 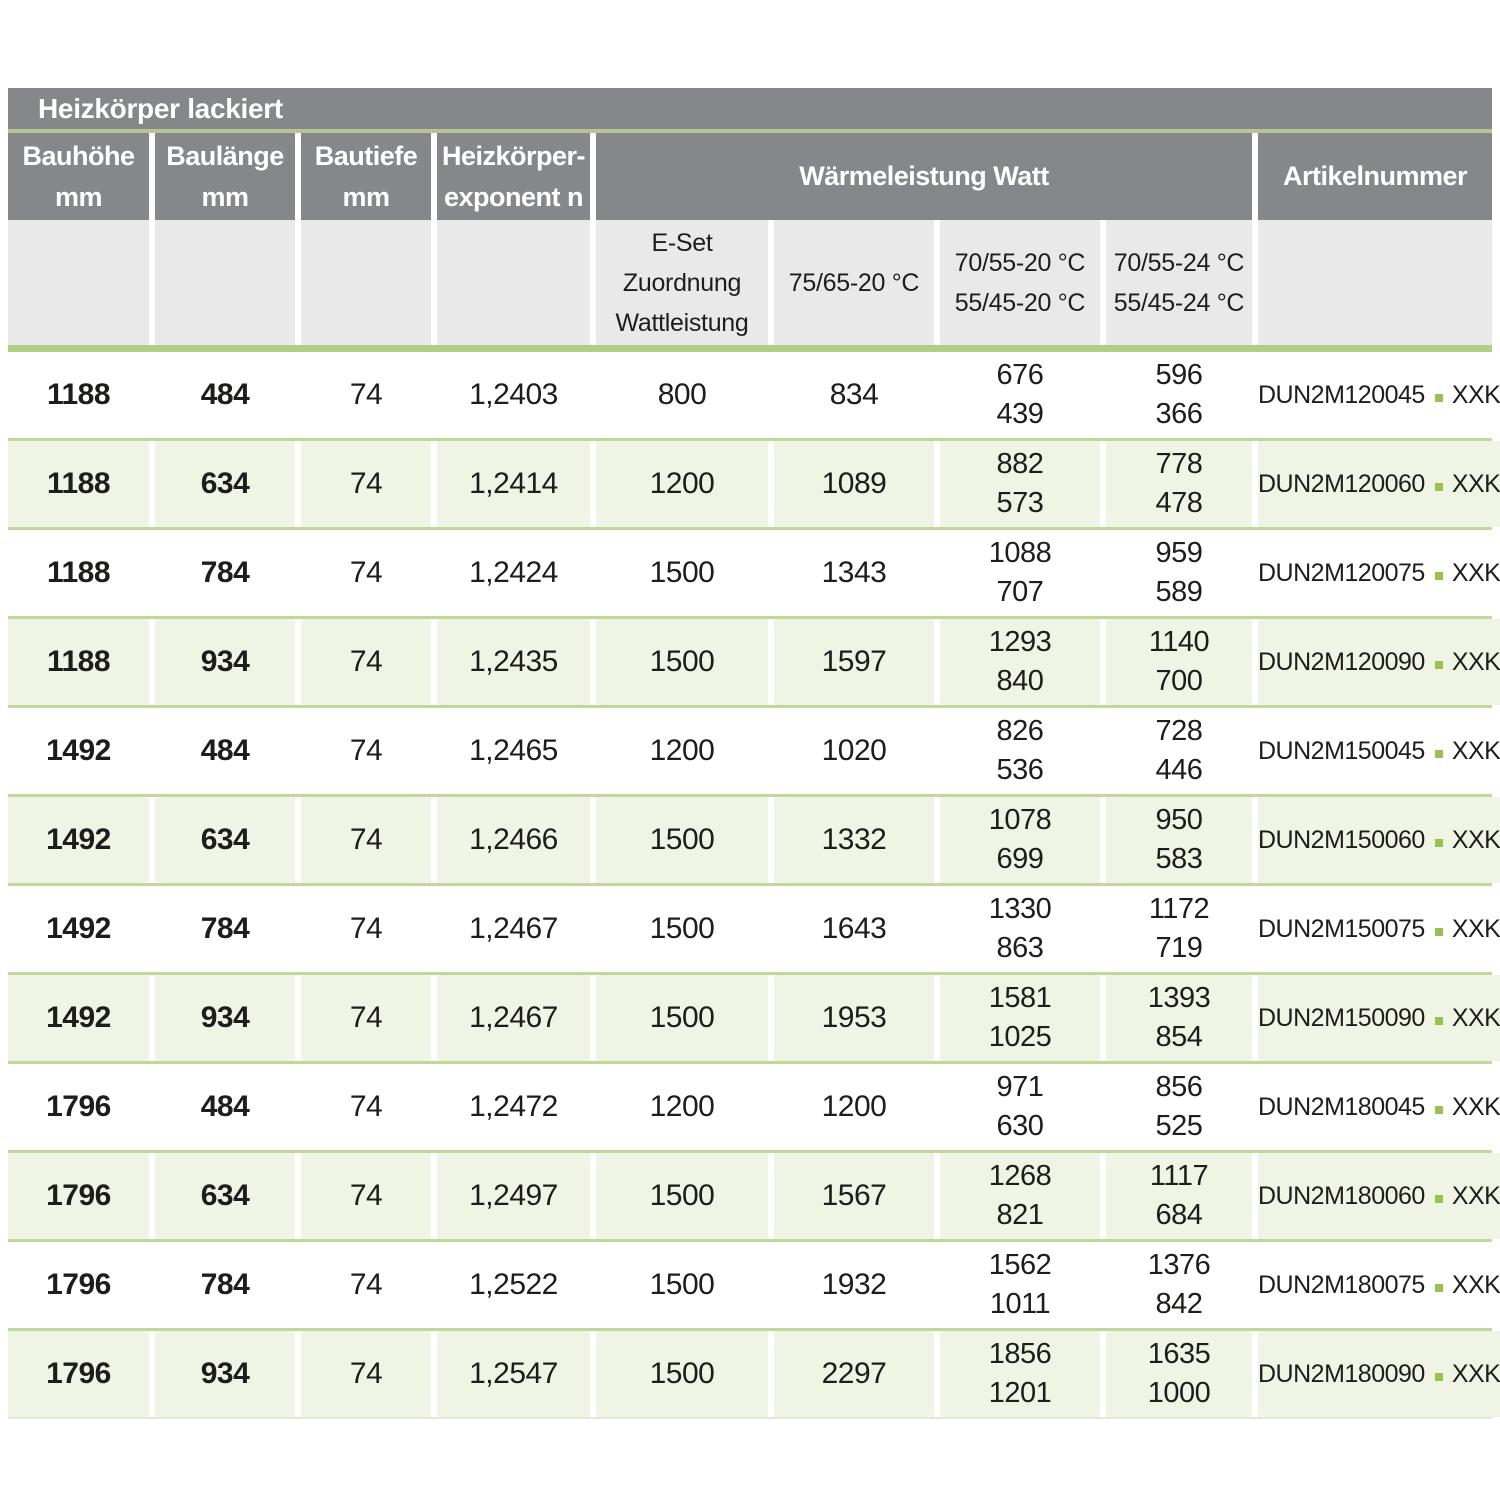 I want to click on cell-exponent: 1,2497, so click(x=513, y=1196).